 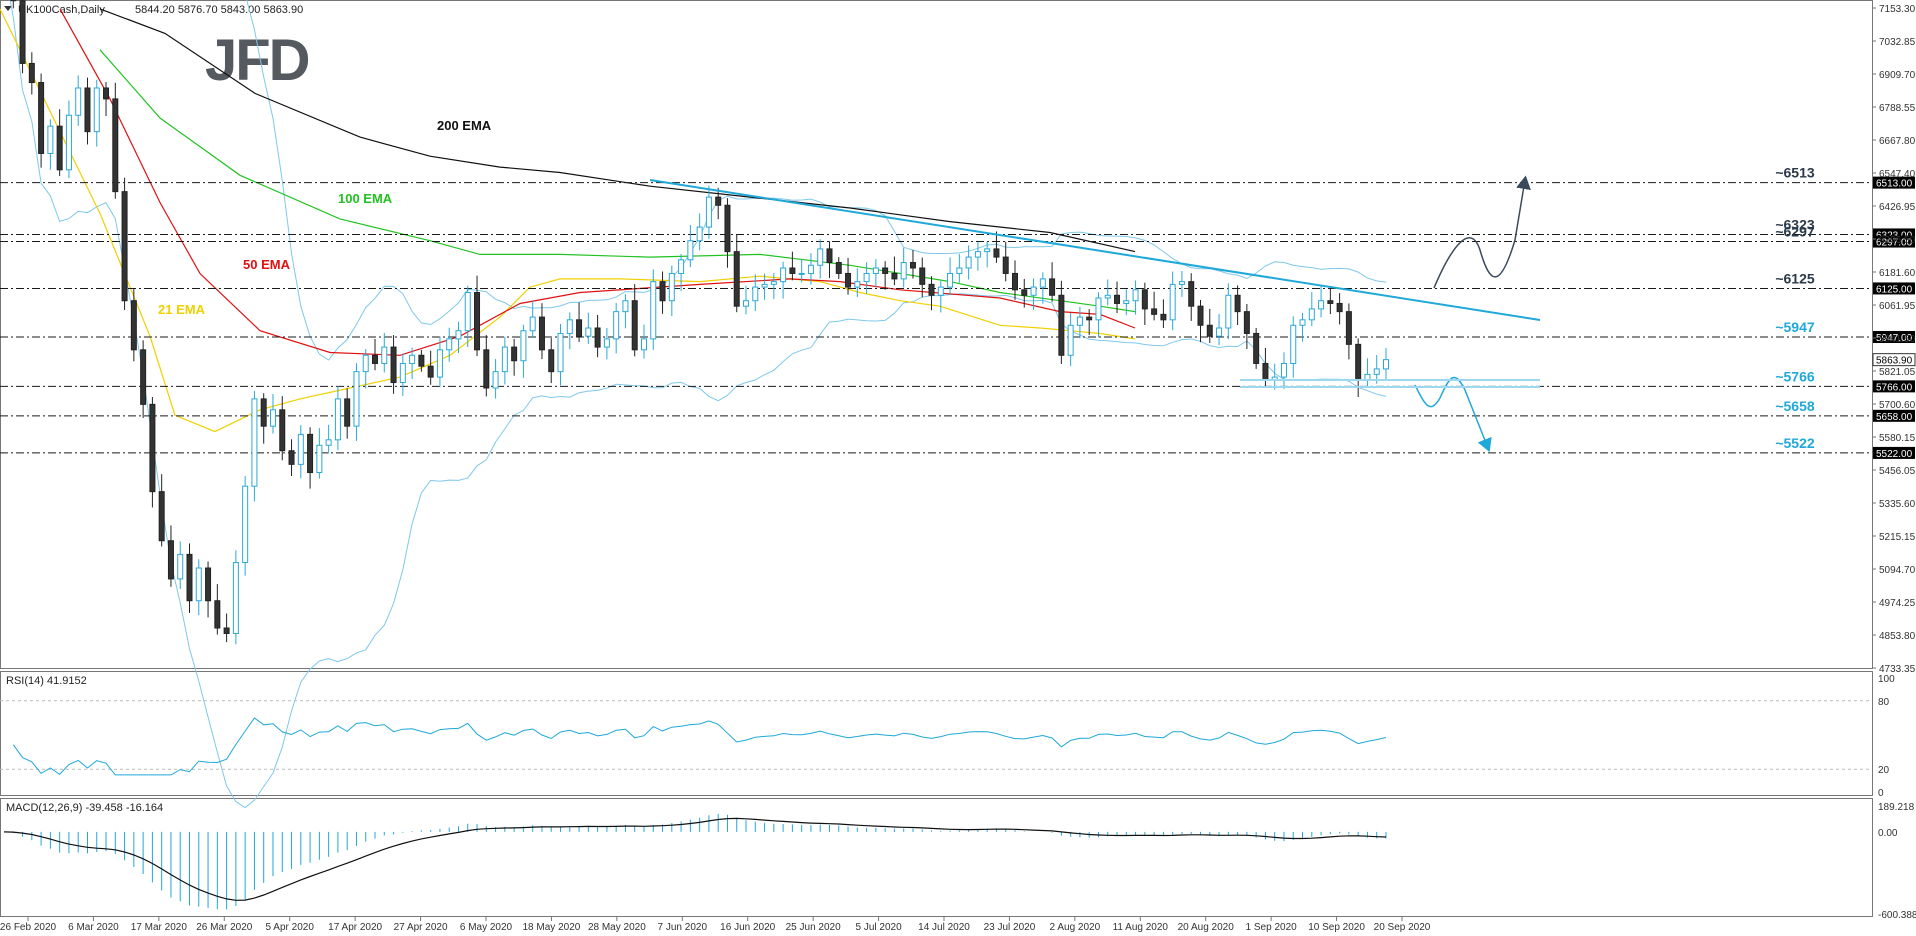 What do you see at coordinates (355, 927) in the screenshot?
I see `time-tick-label: 17 Apr 2020` at bounding box center [355, 927].